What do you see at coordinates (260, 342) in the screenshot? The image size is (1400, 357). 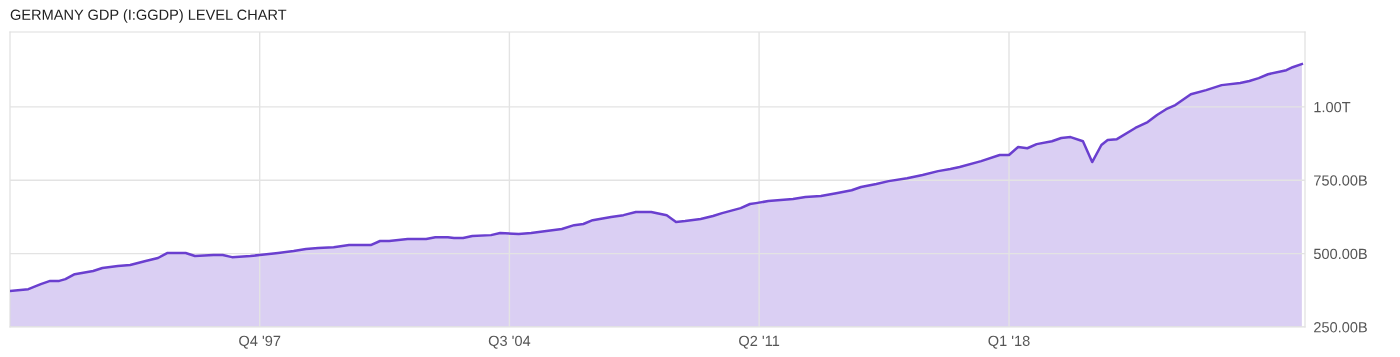 I see `x-tick-label: Q4 '97` at bounding box center [260, 342].